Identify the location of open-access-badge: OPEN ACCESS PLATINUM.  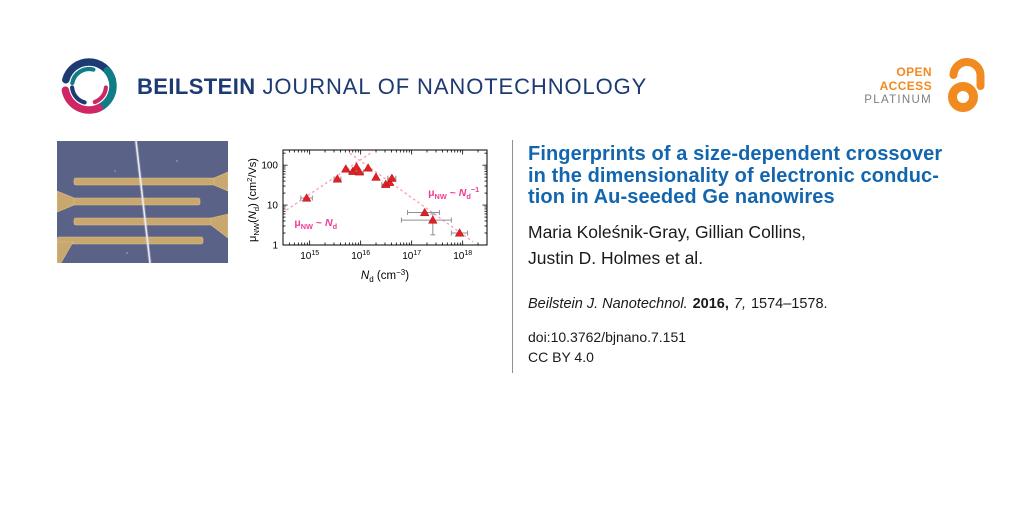
(884, 86).